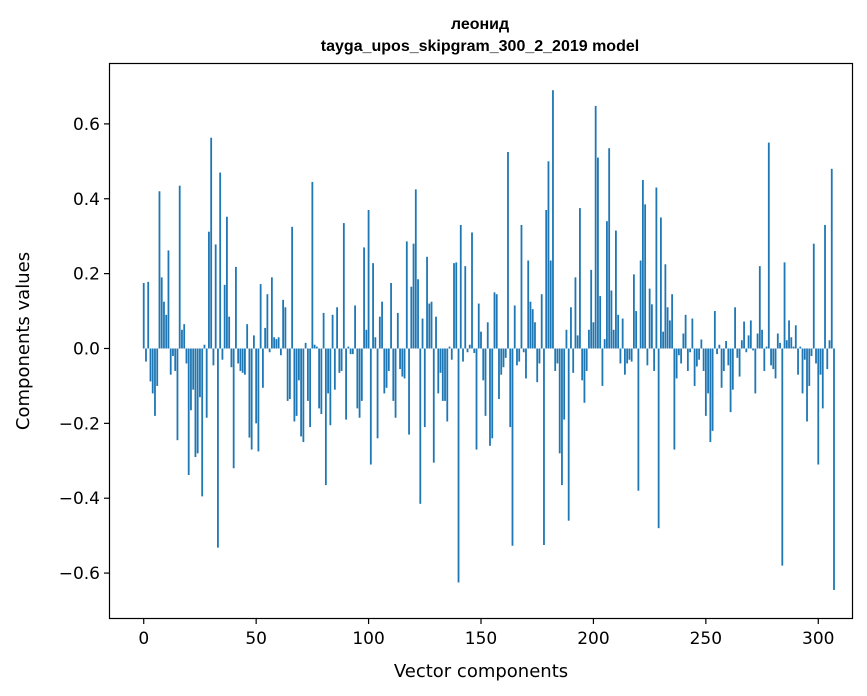 This screenshot has width=867, height=696. Describe the element at coordinates (79, 499) in the screenshot. I see `y-tick-label: −0.4` at that location.